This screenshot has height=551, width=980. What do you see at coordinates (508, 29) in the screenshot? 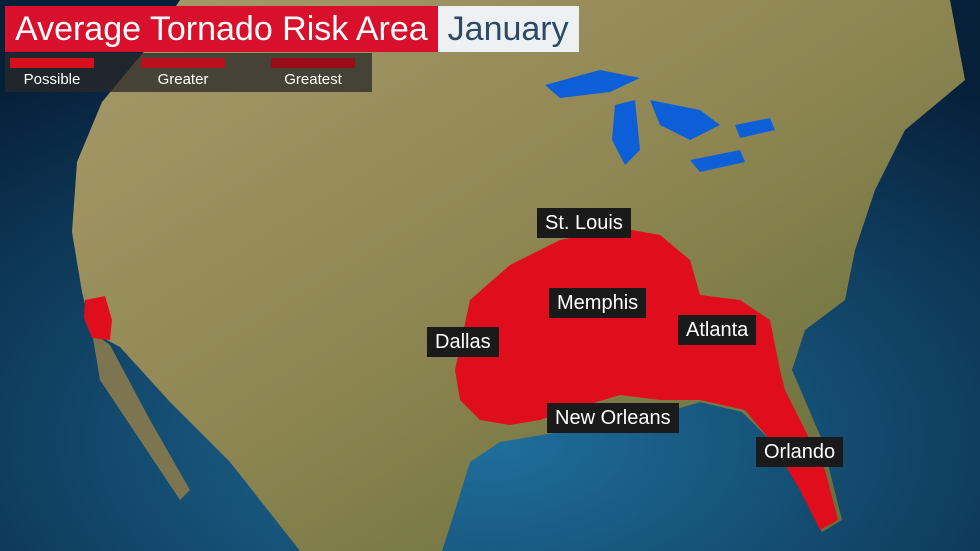
I see `month-label: January` at bounding box center [508, 29].